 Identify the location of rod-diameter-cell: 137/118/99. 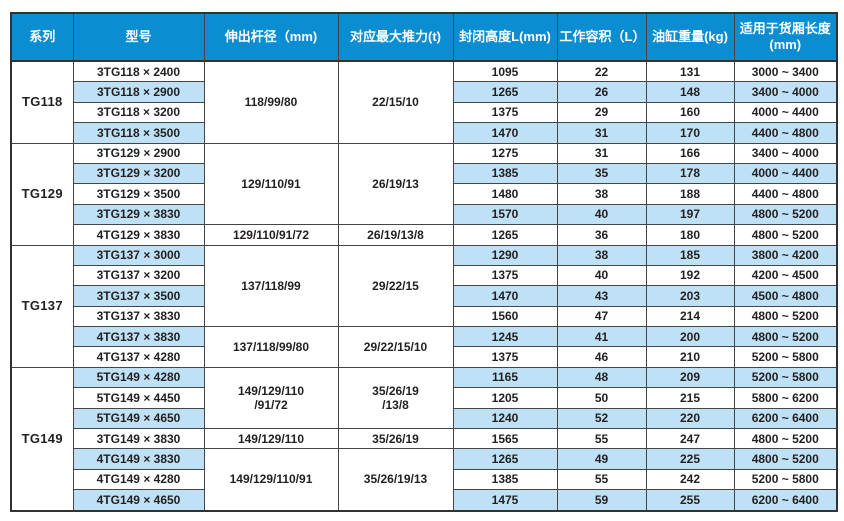
(271, 286).